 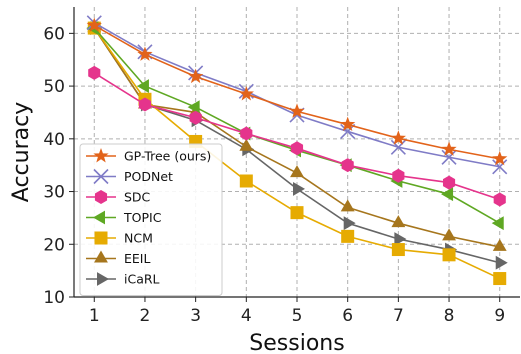 What do you see at coordinates (54, 245) in the screenshot?
I see `y-tick-label: 20` at bounding box center [54, 245].